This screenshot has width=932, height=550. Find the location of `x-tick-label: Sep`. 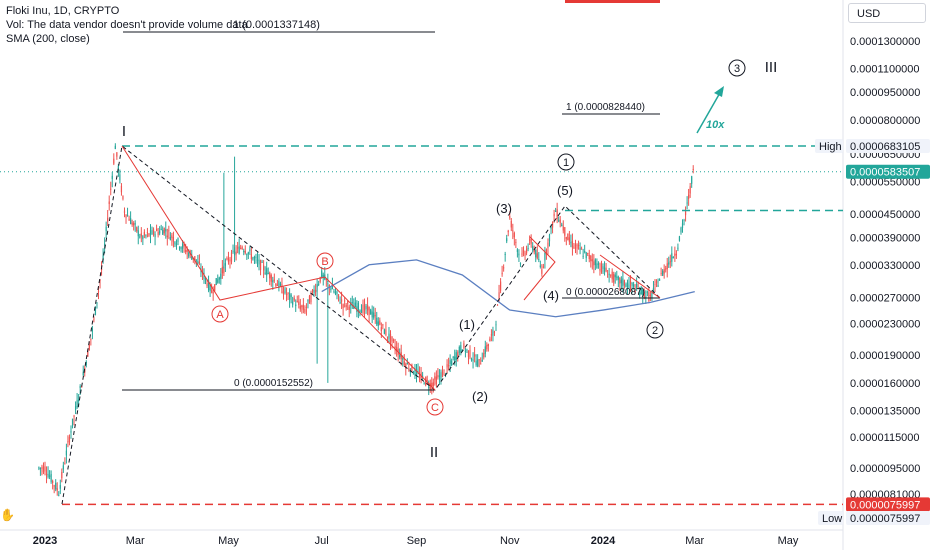

x-tick-label: Sep is located at coordinates (417, 541).